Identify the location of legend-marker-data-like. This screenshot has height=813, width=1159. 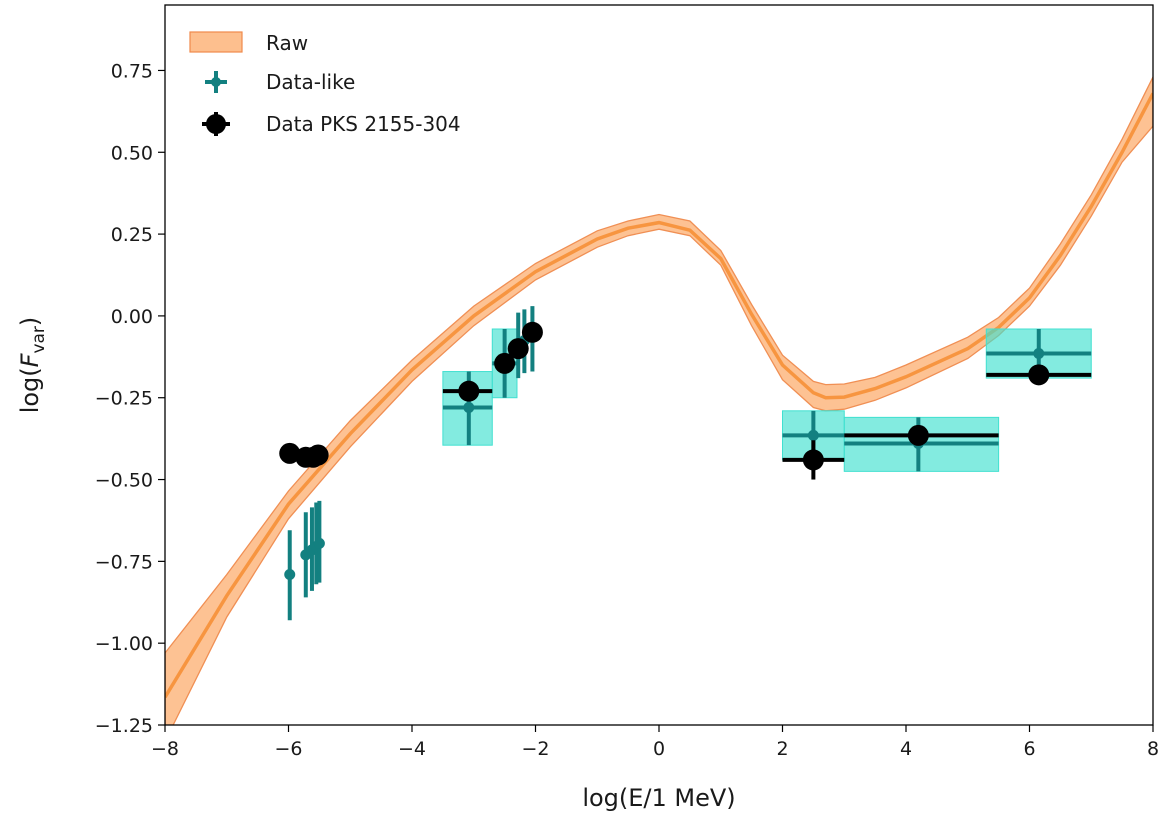
(216, 82).